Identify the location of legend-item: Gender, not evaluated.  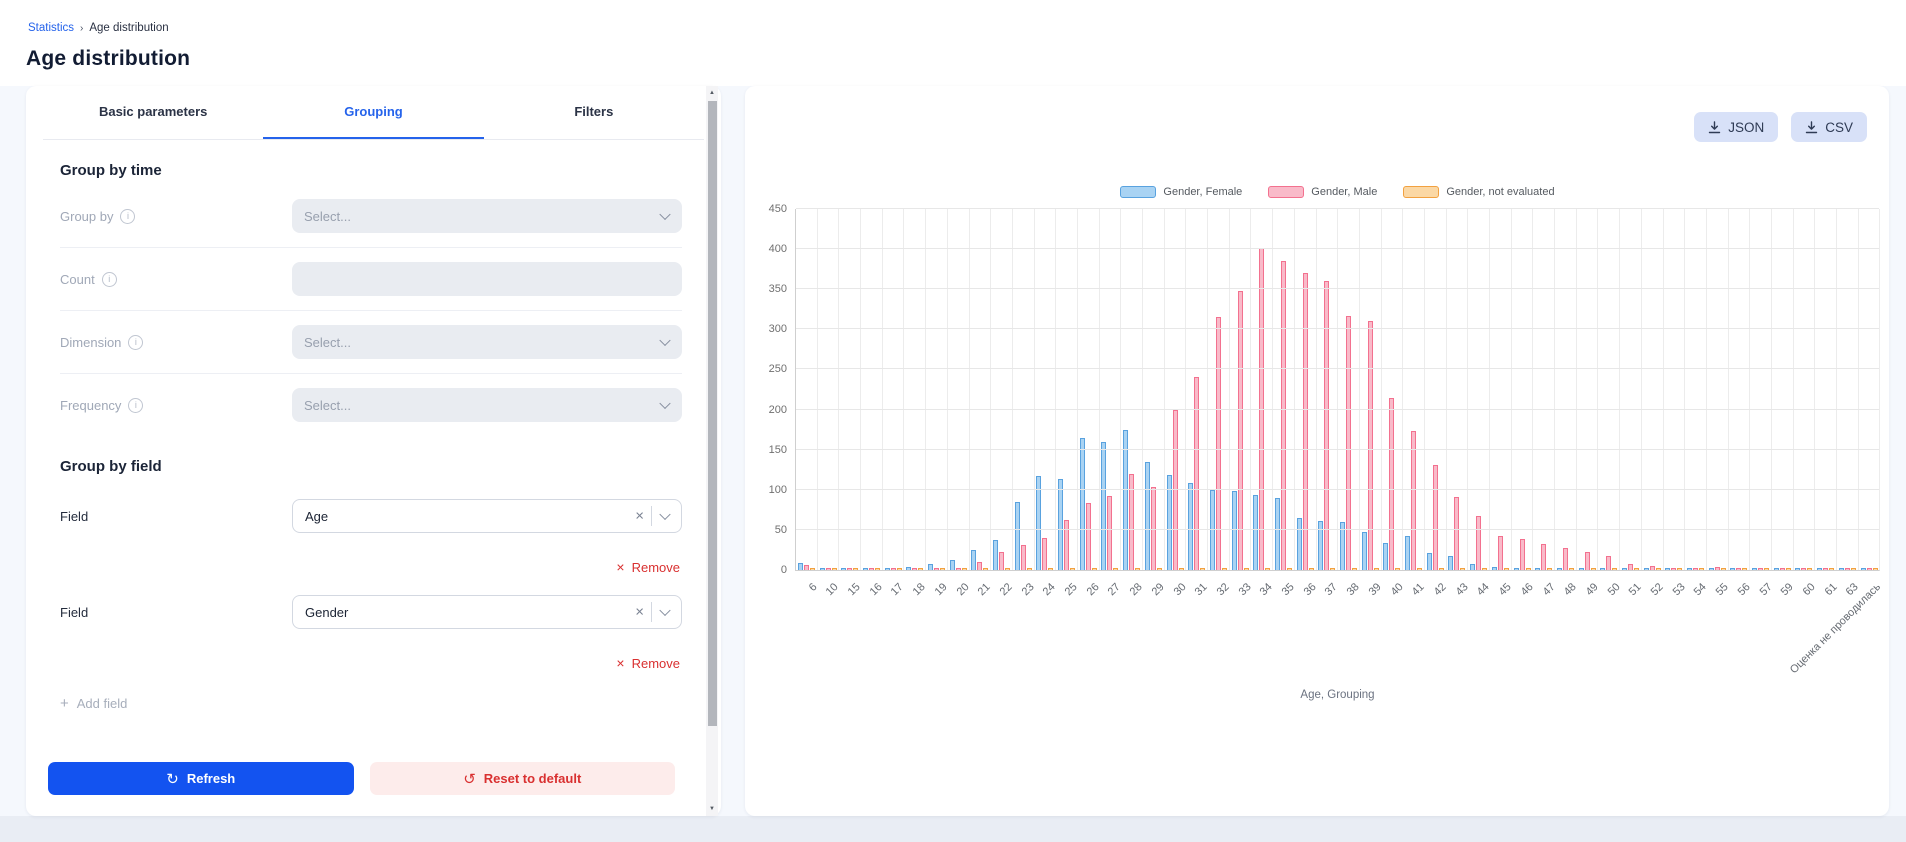
(1479, 192).